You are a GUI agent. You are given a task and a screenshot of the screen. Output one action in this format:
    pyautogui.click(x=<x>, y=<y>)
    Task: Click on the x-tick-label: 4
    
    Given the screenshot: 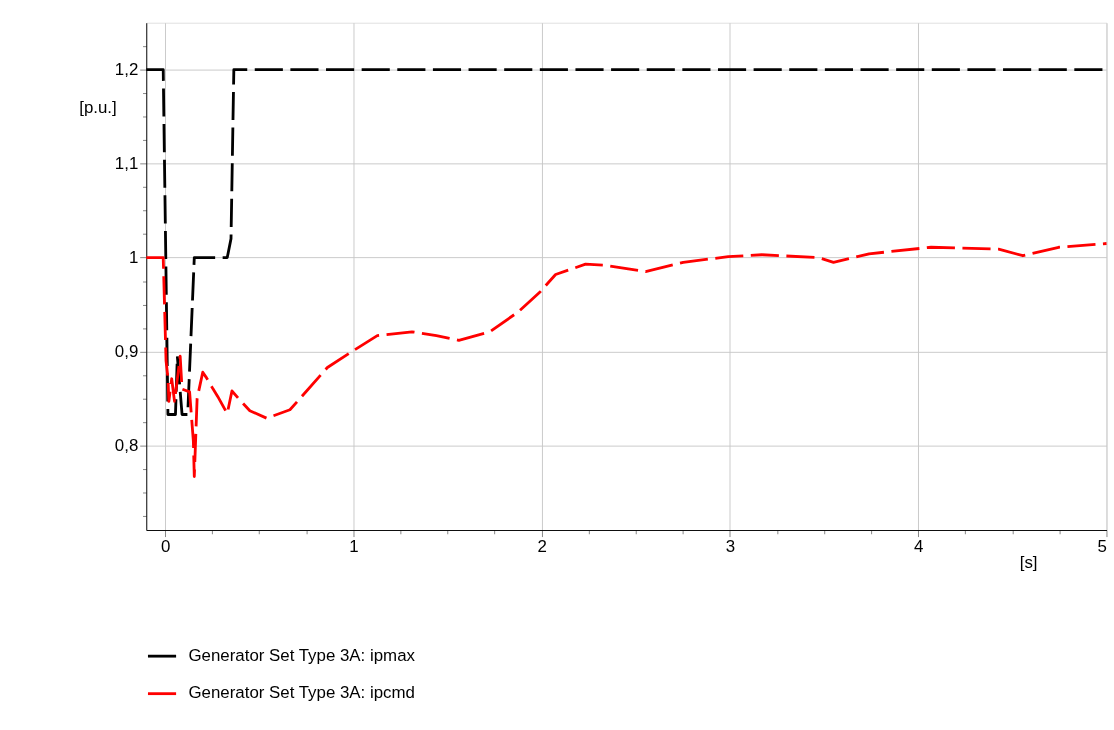 What is the action you would take?
    pyautogui.click(x=918, y=547)
    